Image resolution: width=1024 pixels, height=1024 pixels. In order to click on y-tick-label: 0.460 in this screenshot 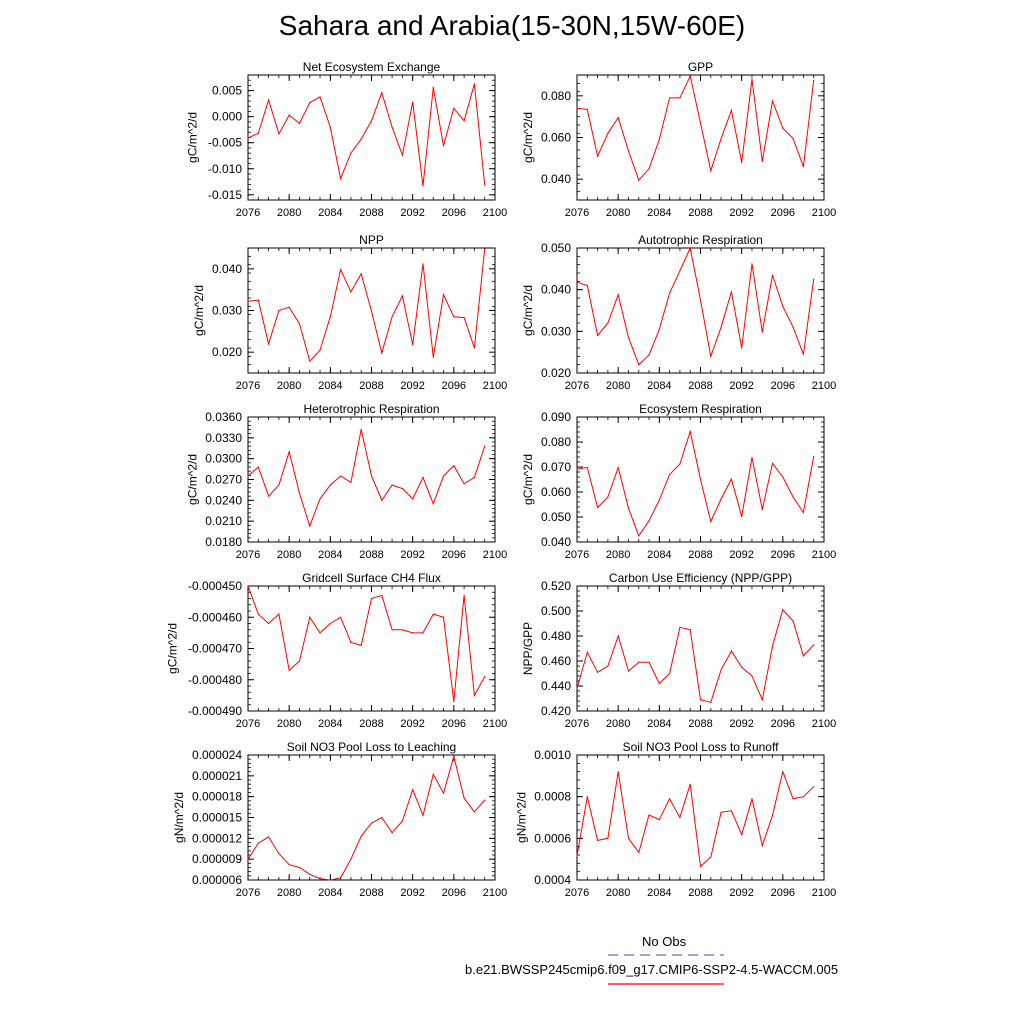, I will do `click(556, 661)`.